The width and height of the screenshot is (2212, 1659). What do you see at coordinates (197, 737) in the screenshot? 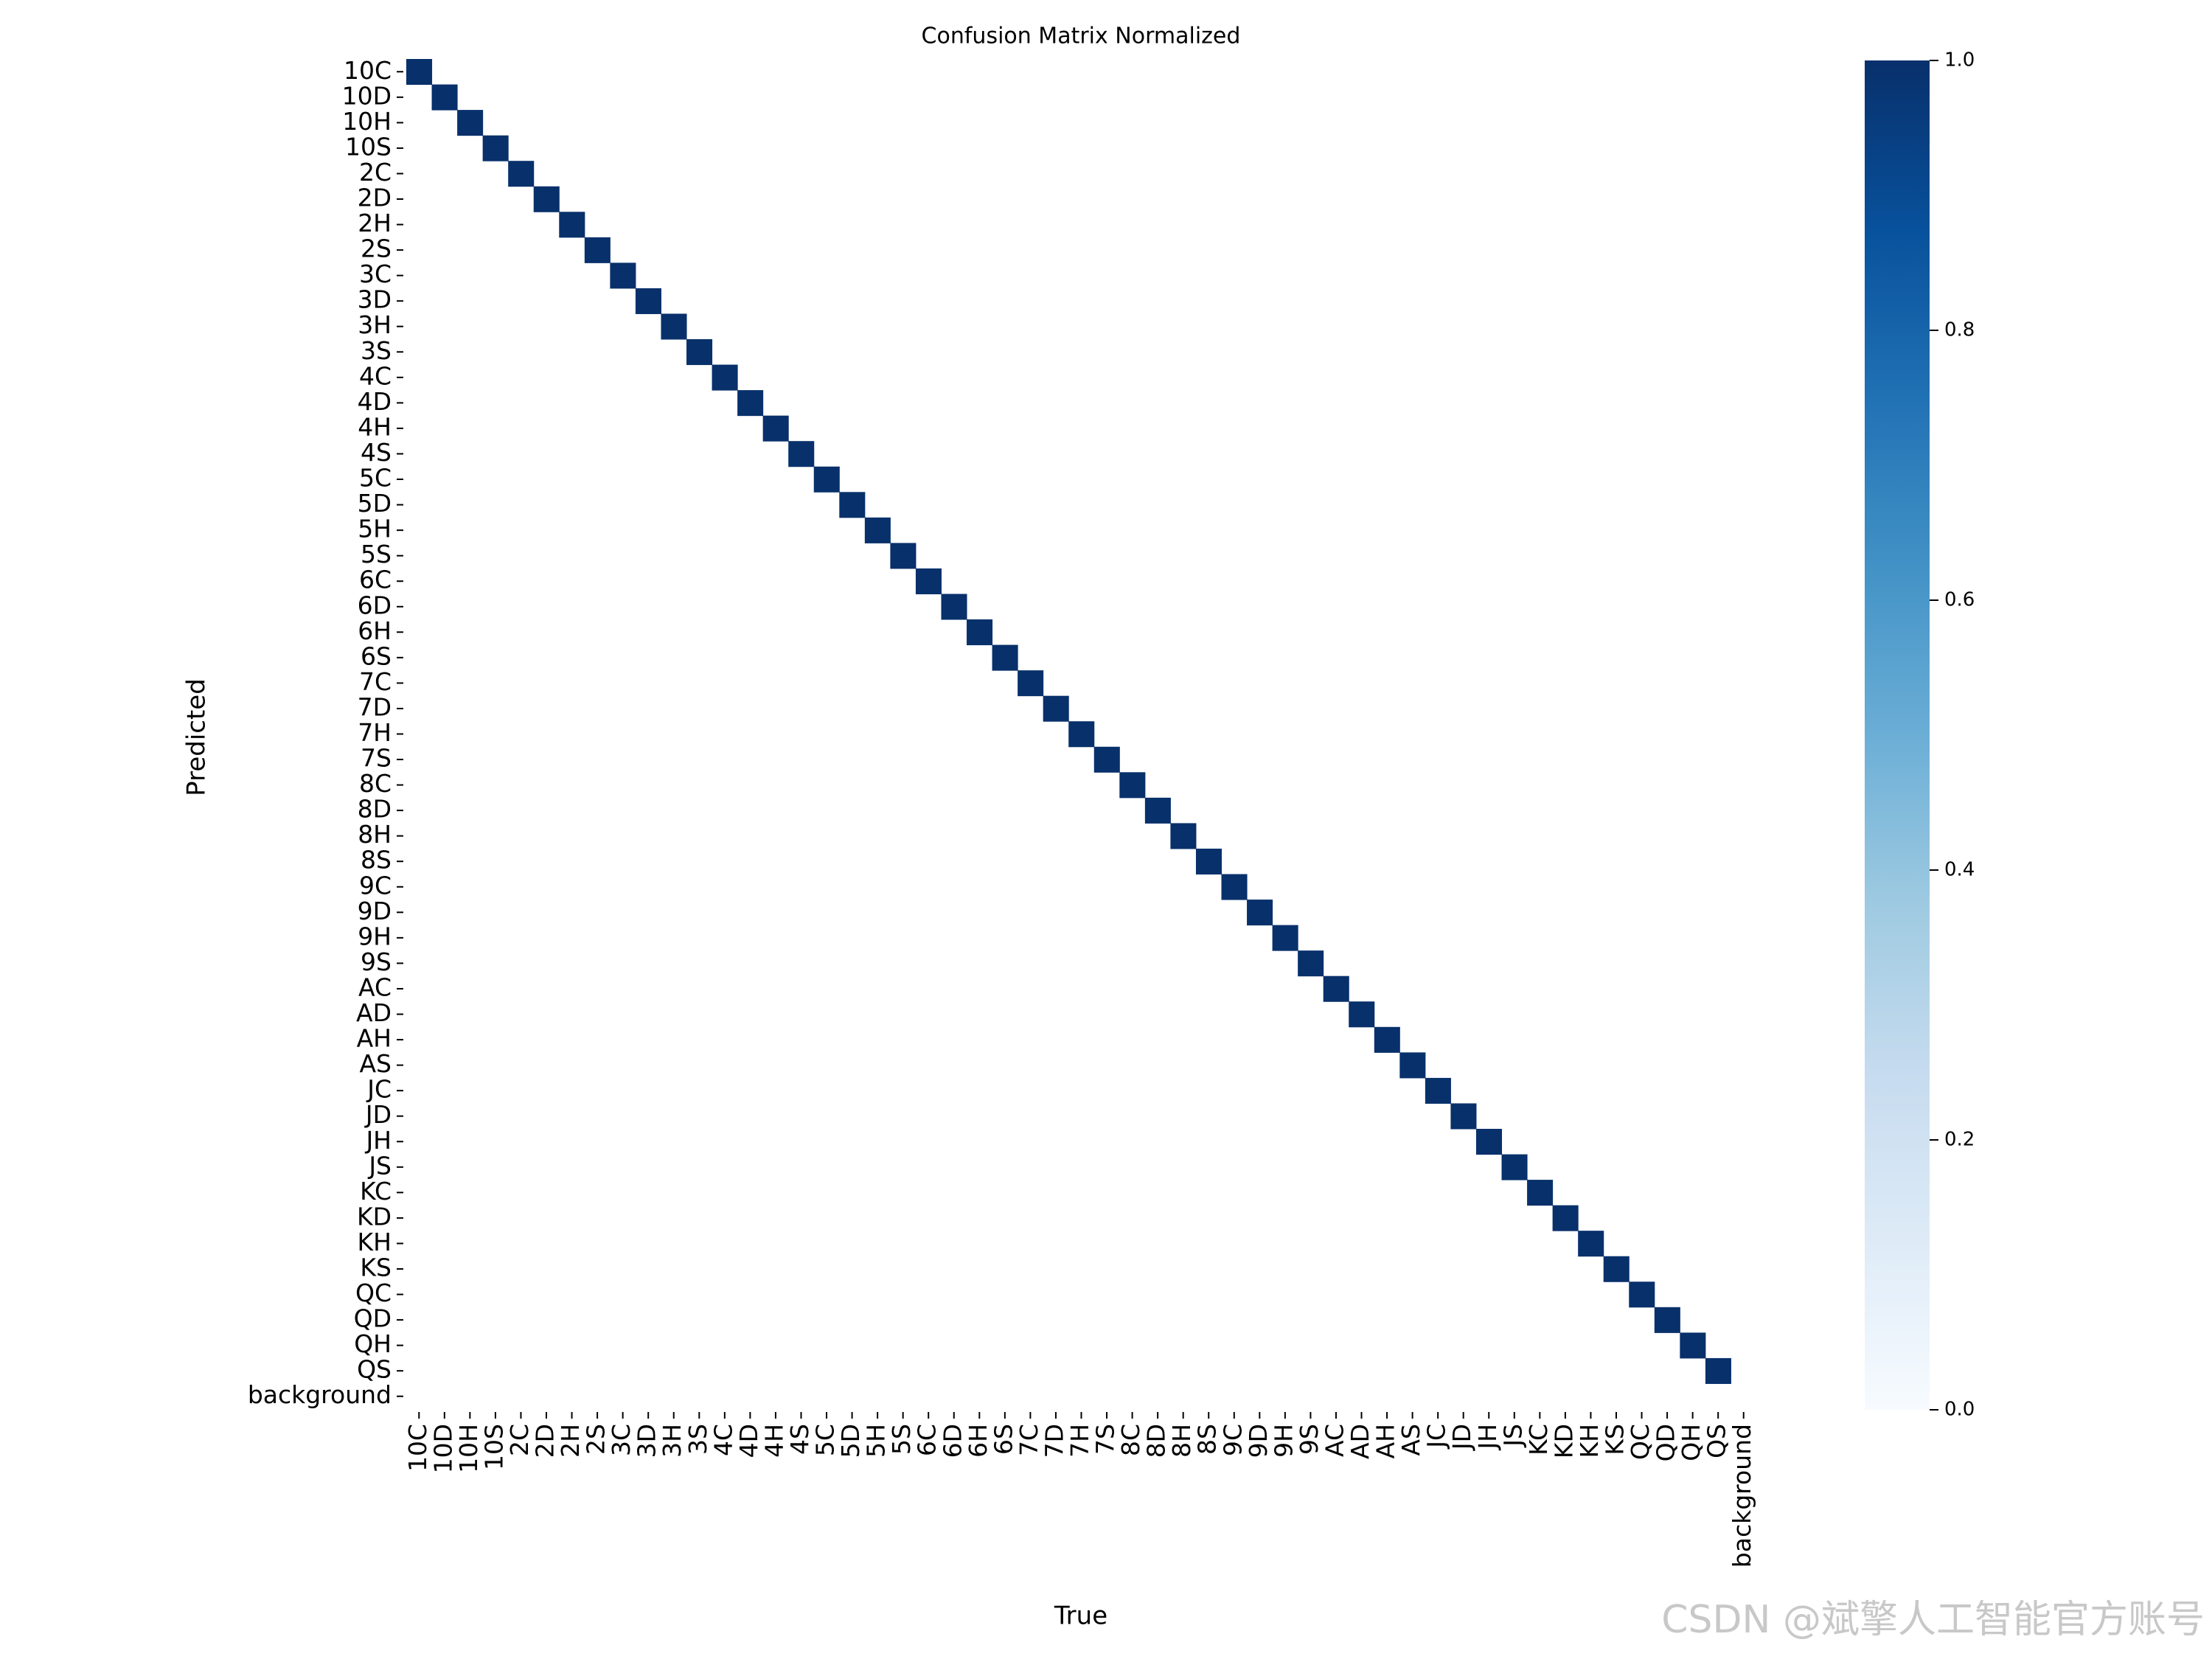
I see `y-axis-label: Predicted` at bounding box center [197, 737].